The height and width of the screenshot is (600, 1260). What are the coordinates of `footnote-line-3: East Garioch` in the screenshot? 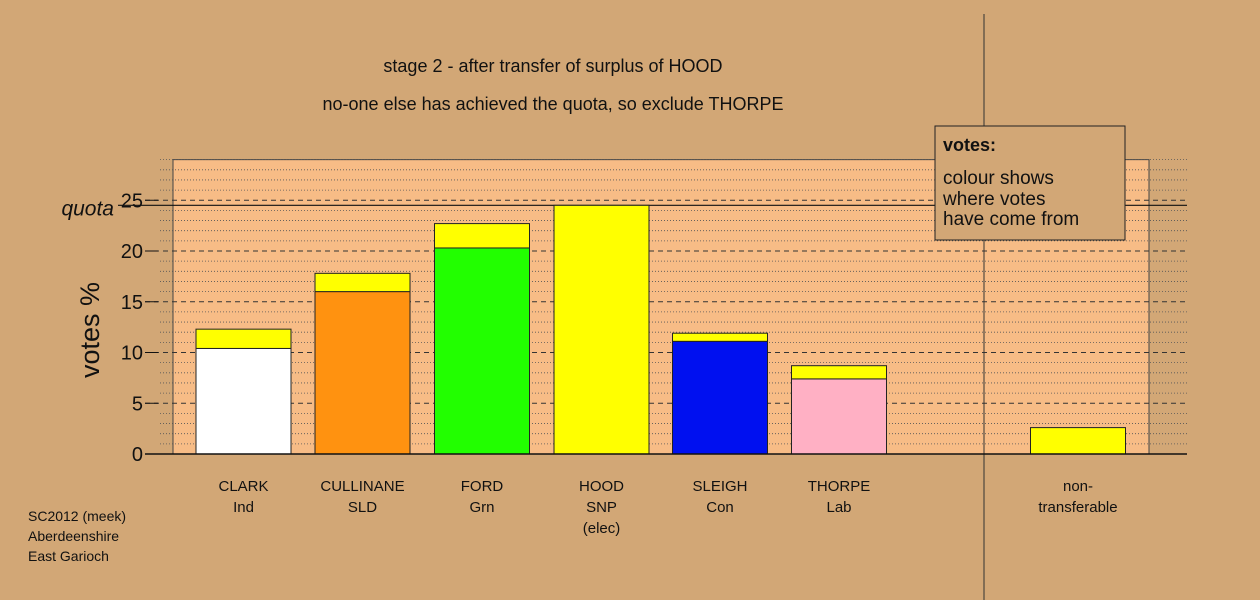 It's located at (68, 556).